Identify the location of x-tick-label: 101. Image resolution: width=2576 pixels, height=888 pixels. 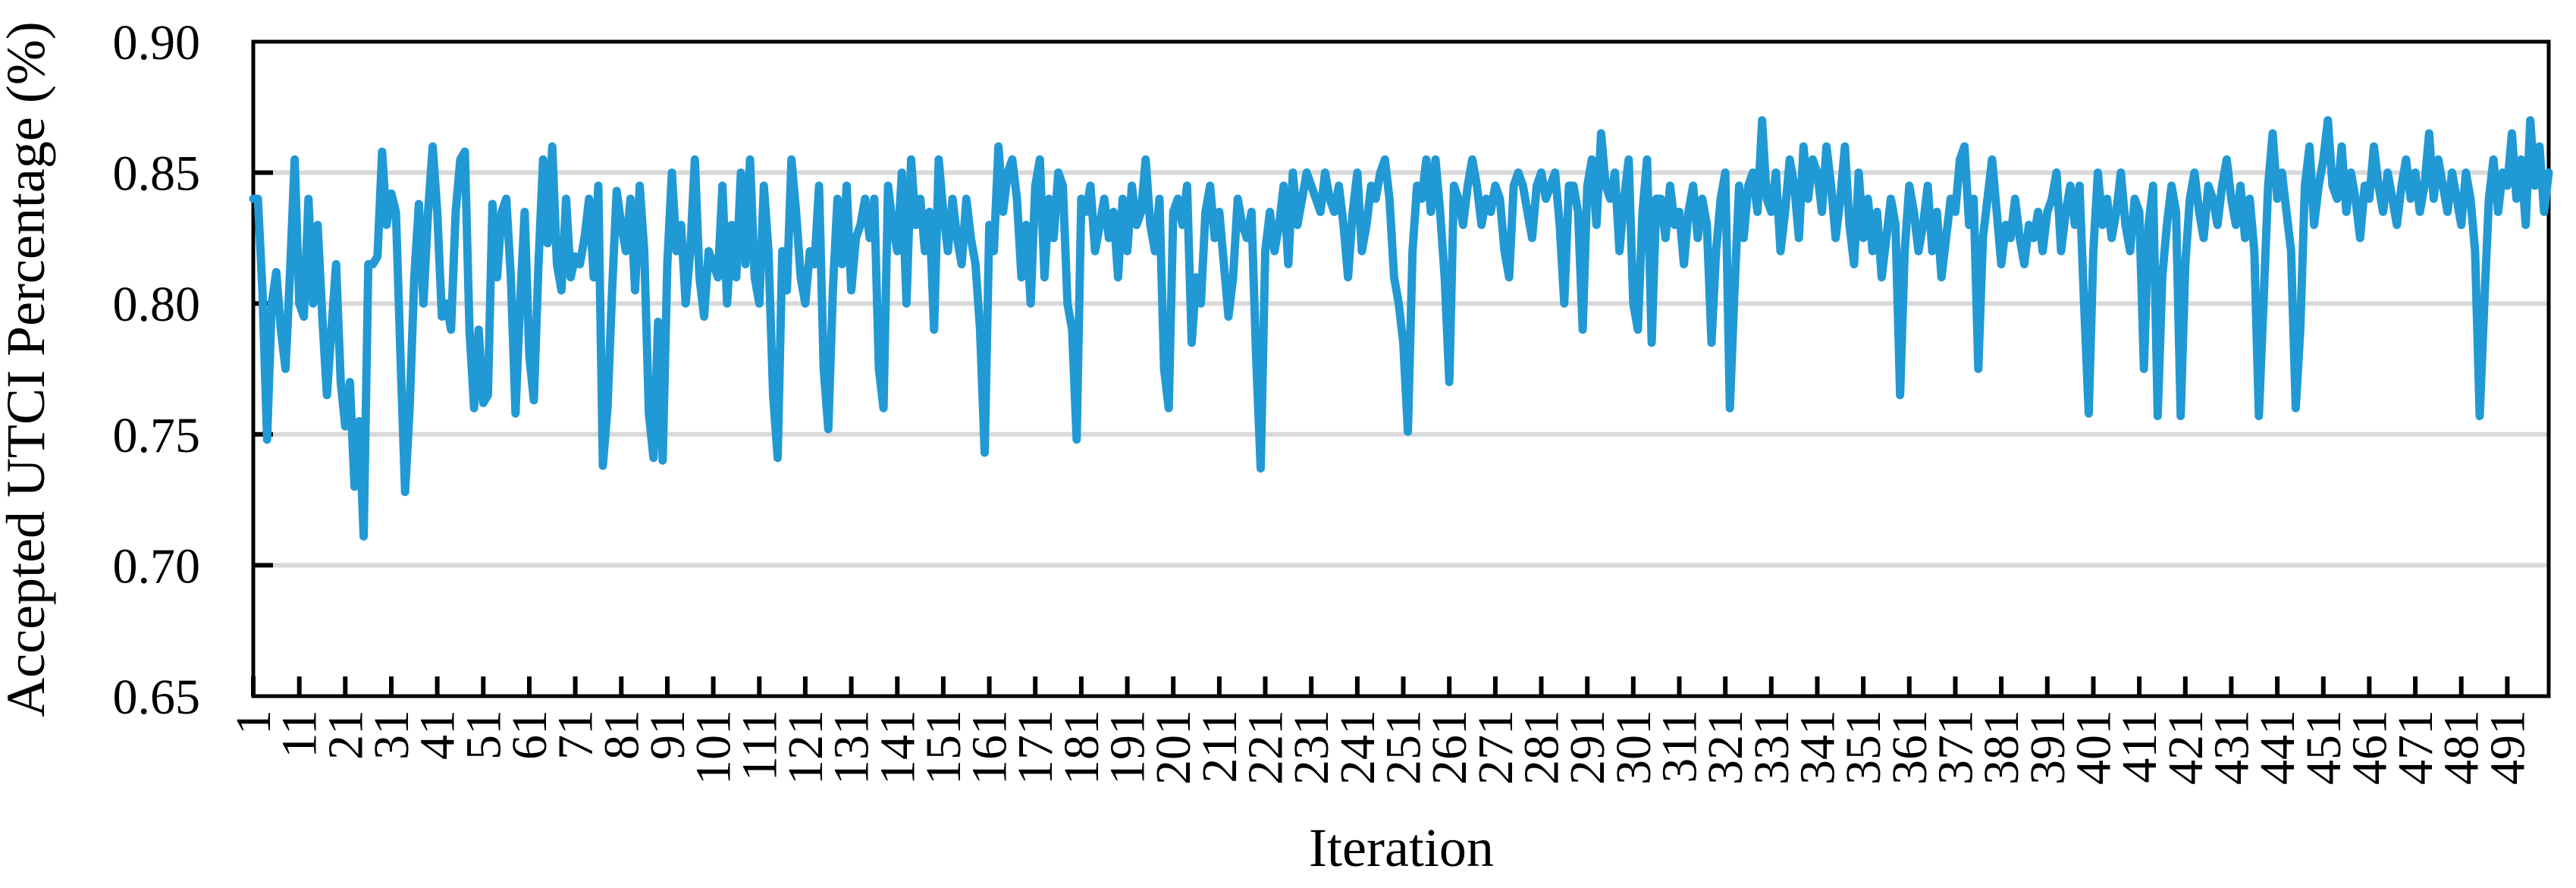
(714, 747).